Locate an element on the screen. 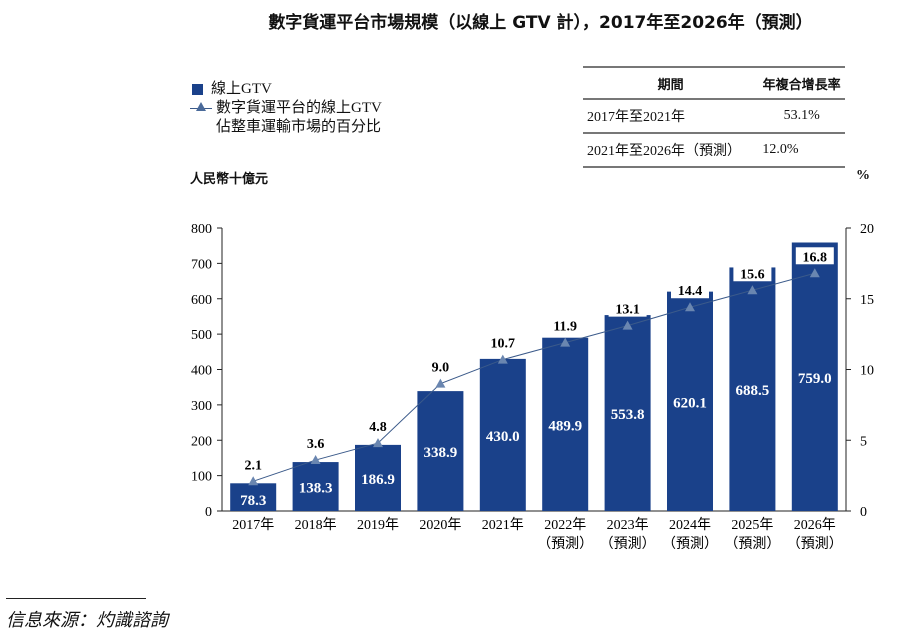  bar-value-label: 338.9 is located at coordinates (441, 453).